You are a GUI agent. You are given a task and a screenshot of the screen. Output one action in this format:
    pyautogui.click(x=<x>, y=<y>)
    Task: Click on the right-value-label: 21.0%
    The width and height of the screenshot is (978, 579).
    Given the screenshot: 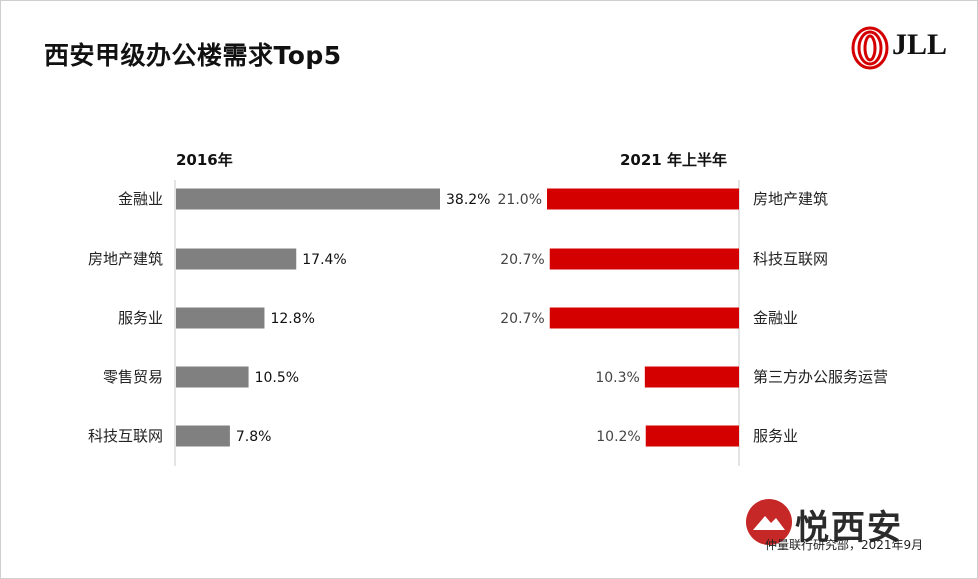 What is the action you would take?
    pyautogui.click(x=520, y=200)
    